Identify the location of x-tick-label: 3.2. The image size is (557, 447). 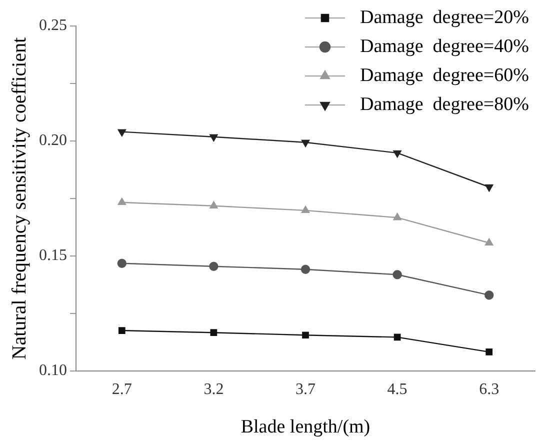
(214, 389).